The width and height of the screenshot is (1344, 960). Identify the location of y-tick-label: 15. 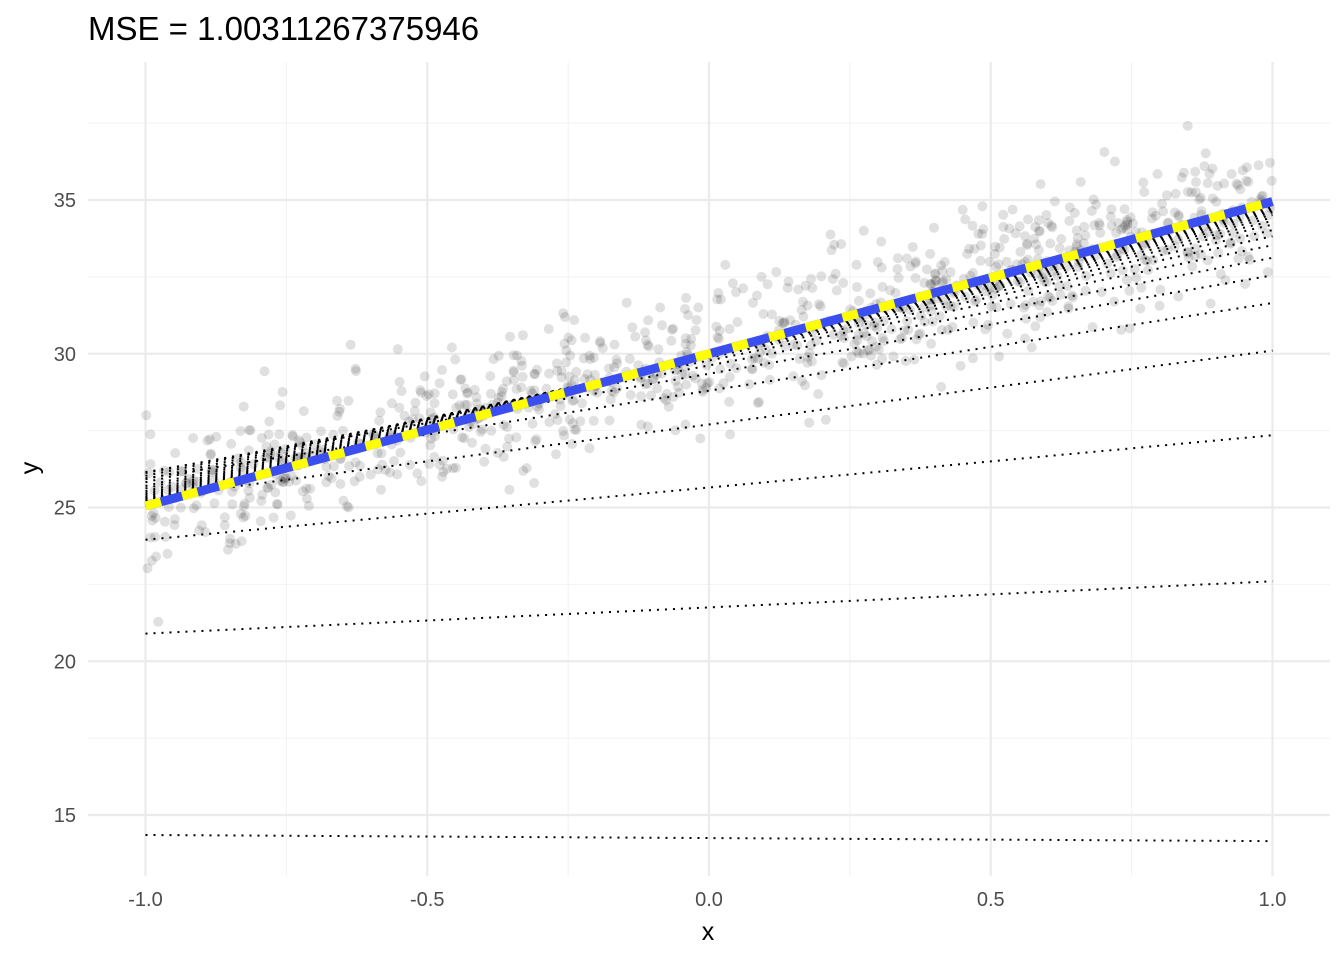
(65, 816).